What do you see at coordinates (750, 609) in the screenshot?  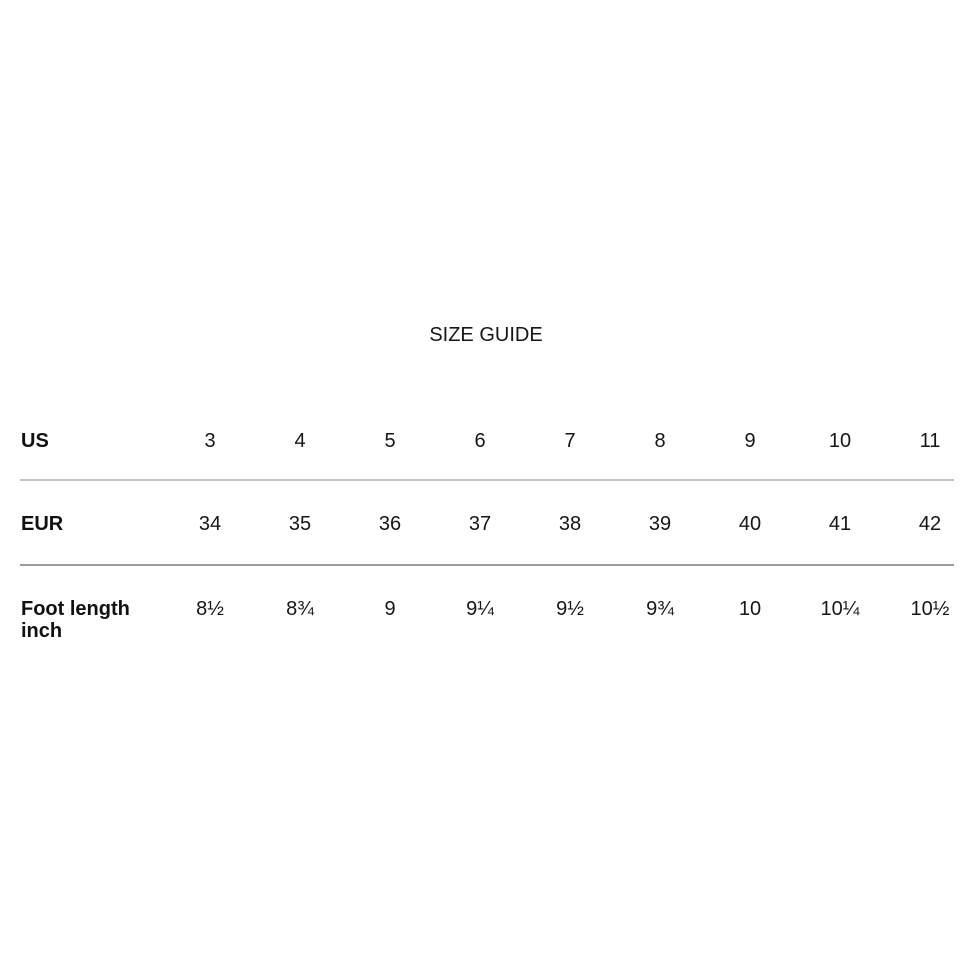 I see `foot-length-cell: 10` at bounding box center [750, 609].